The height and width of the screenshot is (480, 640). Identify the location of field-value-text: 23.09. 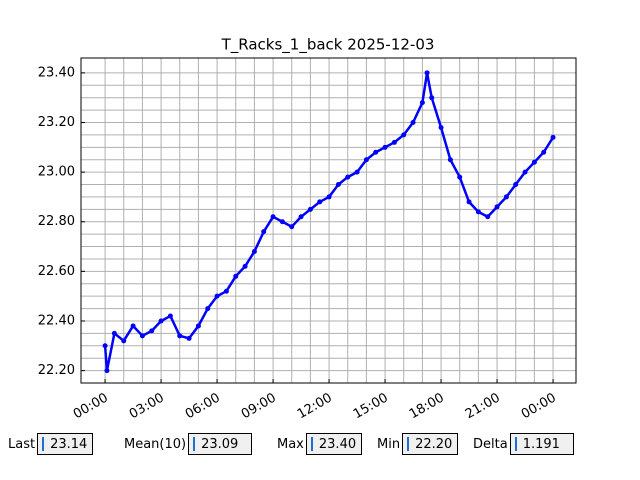
(220, 444).